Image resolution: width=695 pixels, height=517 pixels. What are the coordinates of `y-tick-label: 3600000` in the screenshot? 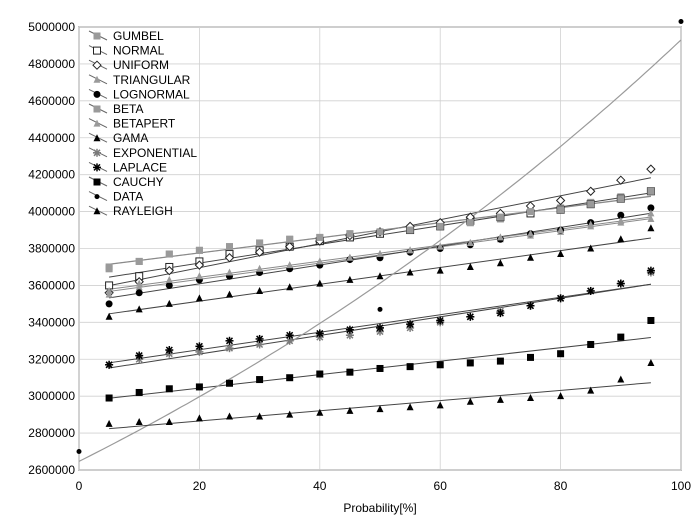 It's located at (51, 285).